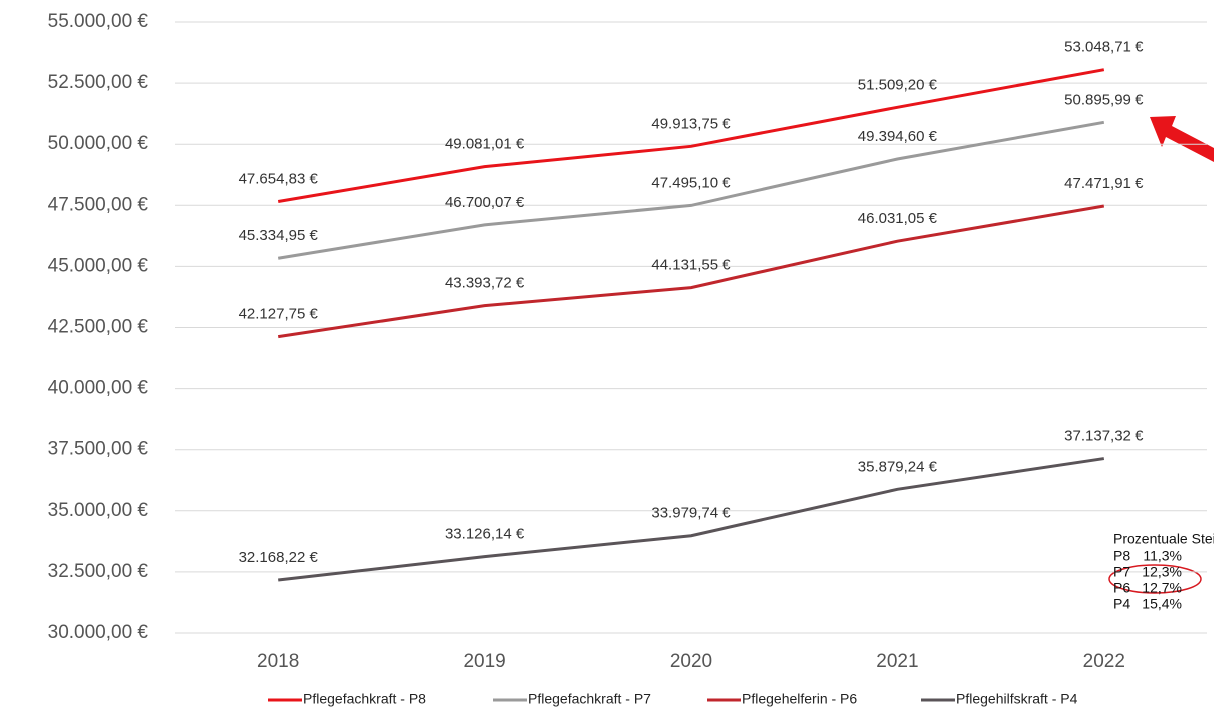  I want to click on data-label: 53.048,71 €, so click(1104, 47).